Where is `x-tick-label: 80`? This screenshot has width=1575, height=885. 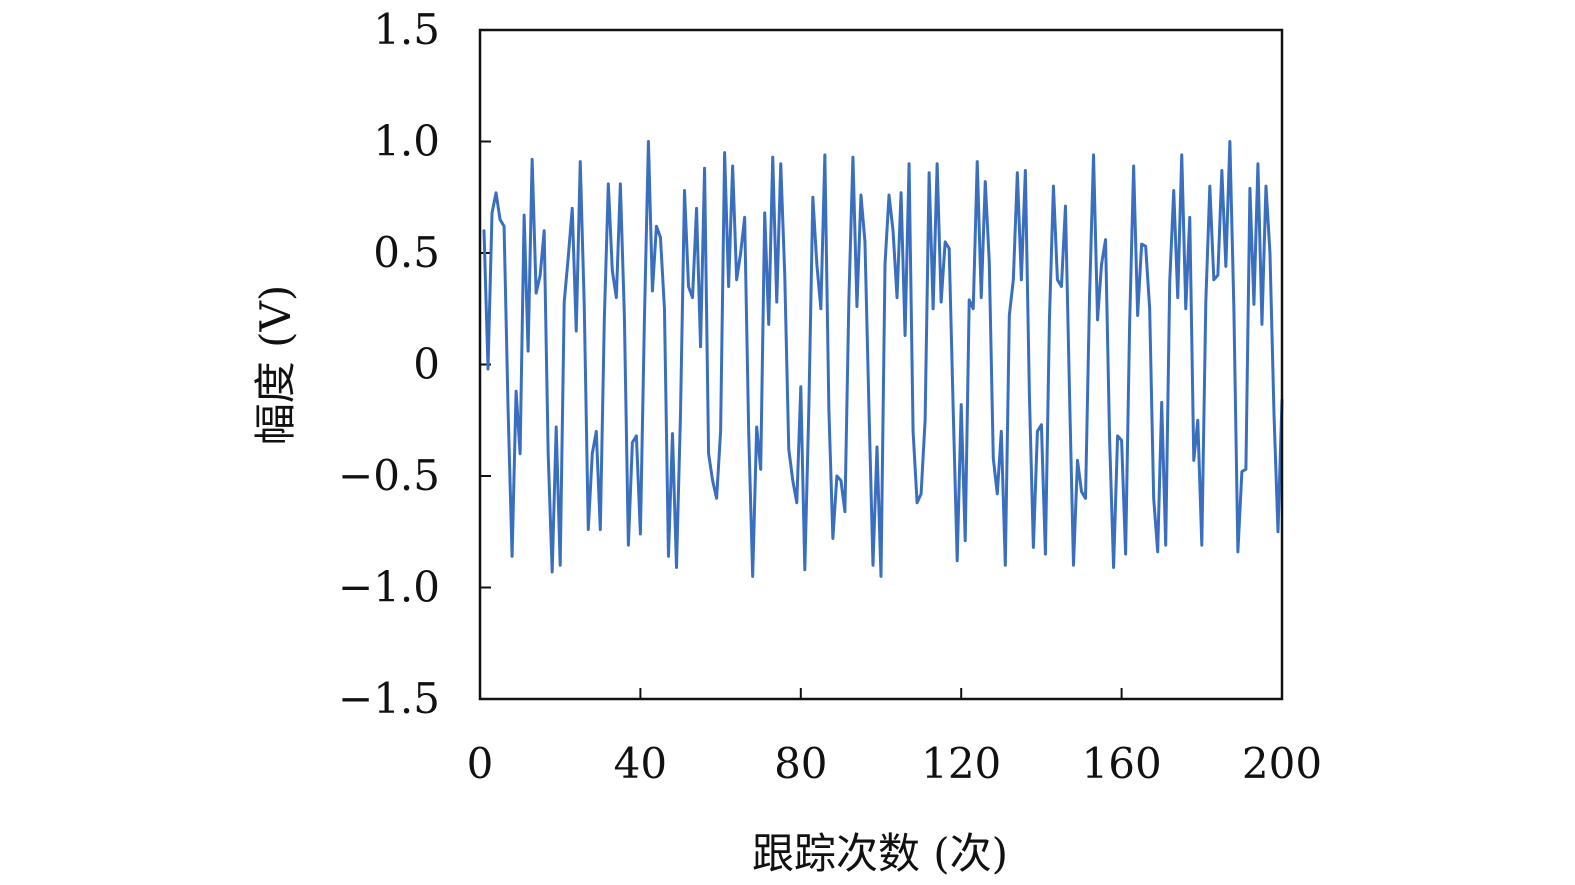
x-tick-label: 80 is located at coordinates (800, 763).